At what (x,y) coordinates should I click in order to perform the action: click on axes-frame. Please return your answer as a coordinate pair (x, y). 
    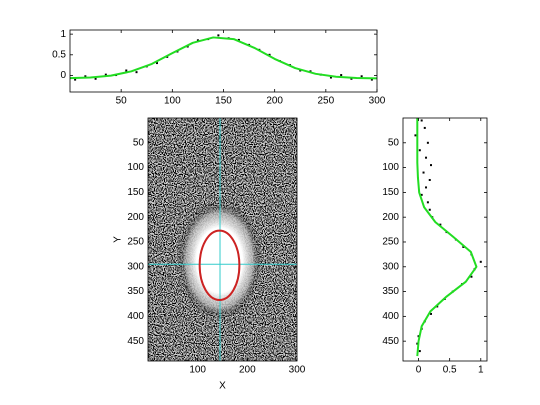
    Looking at the image, I should click on (445, 239).